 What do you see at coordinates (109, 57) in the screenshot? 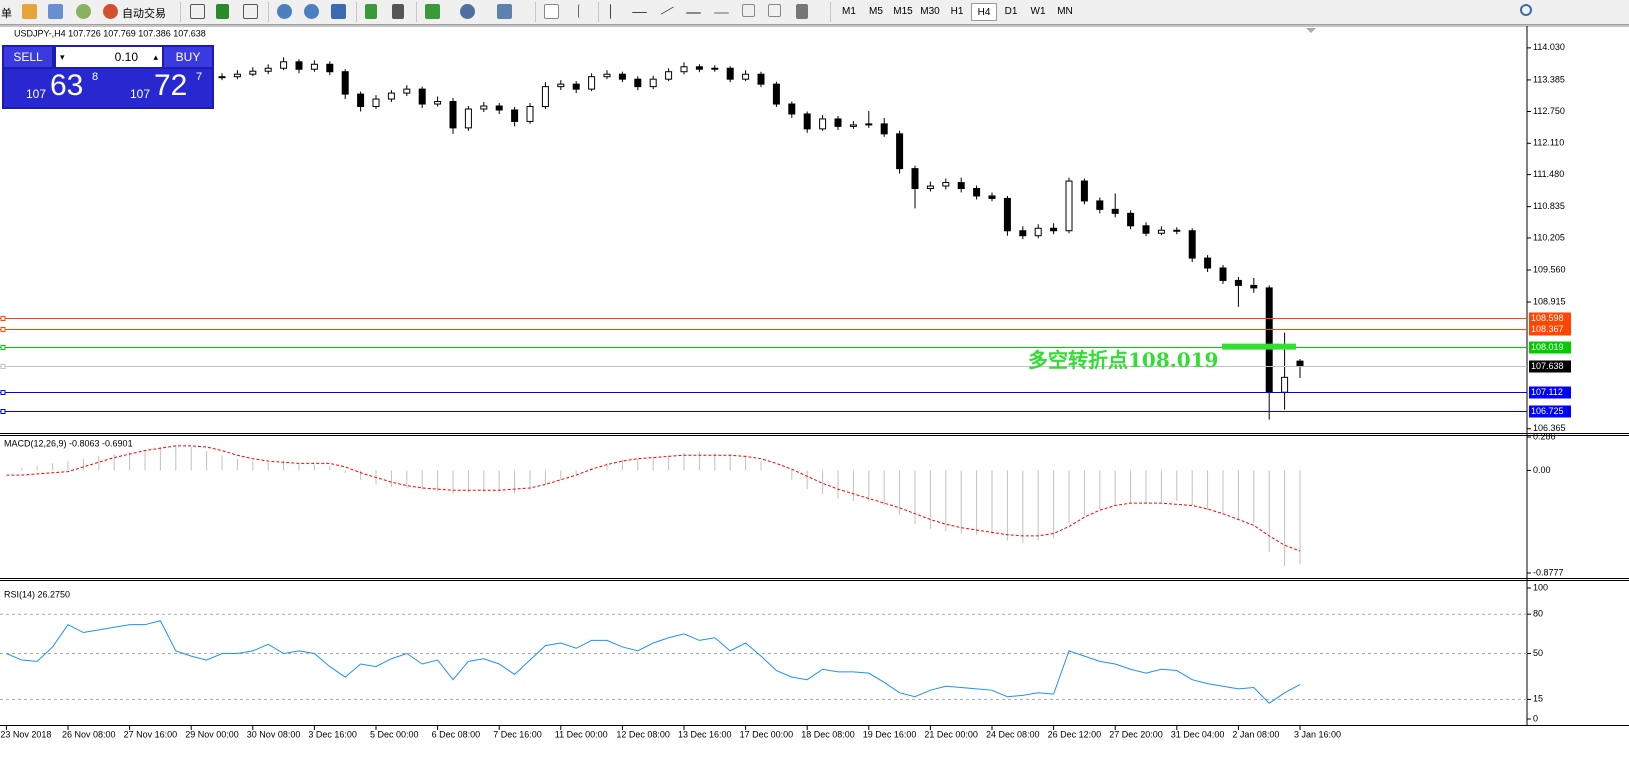
I see `volume-field: ▾ 0.10 ▴` at bounding box center [109, 57].